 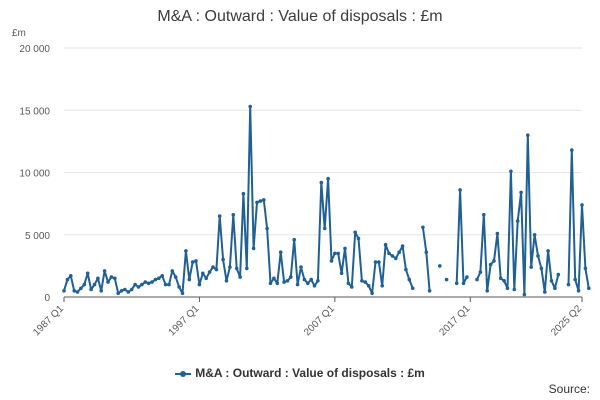 What do you see at coordinates (34, 111) in the screenshot?
I see `y-tick-label: 15 000` at bounding box center [34, 111].